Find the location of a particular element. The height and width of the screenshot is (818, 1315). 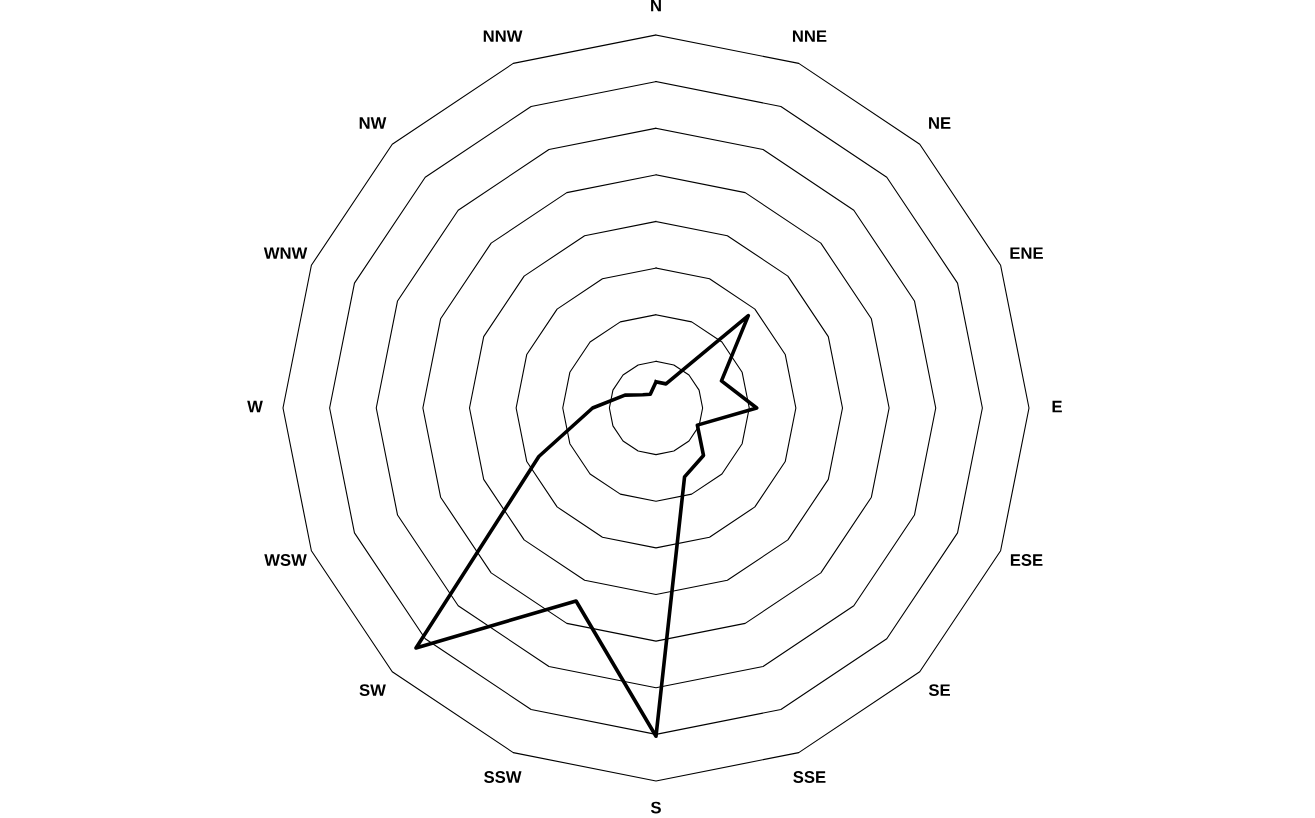

spoke-label: SSW is located at coordinates (503, 777).